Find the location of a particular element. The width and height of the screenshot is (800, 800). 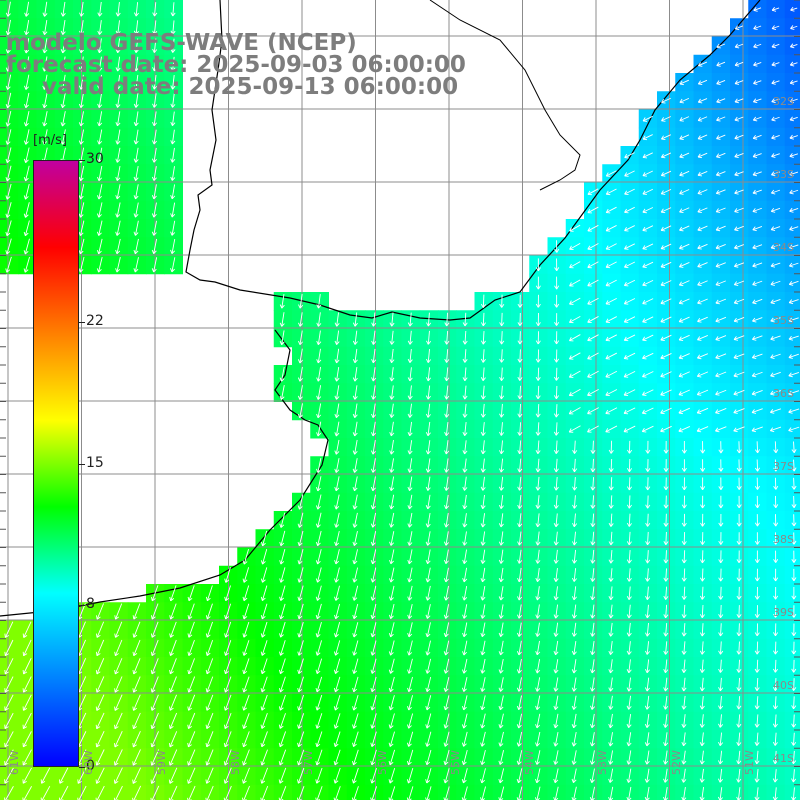

colorbar-tick-mark is located at coordinates (82, 464).